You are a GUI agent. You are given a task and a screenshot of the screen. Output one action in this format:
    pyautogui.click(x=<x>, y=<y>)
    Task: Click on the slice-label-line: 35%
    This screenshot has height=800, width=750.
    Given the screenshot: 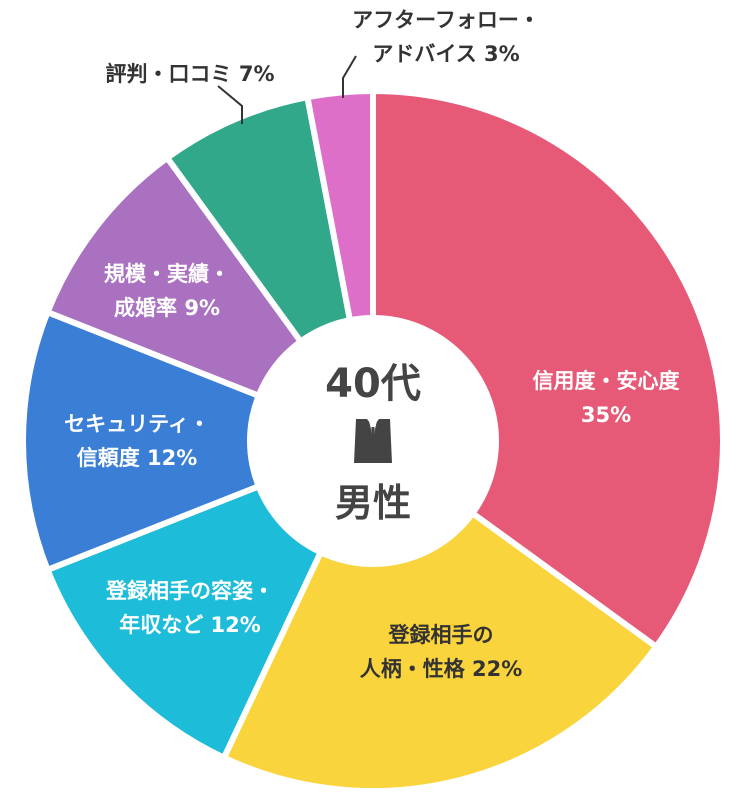 What is the action you would take?
    pyautogui.click(x=606, y=415)
    